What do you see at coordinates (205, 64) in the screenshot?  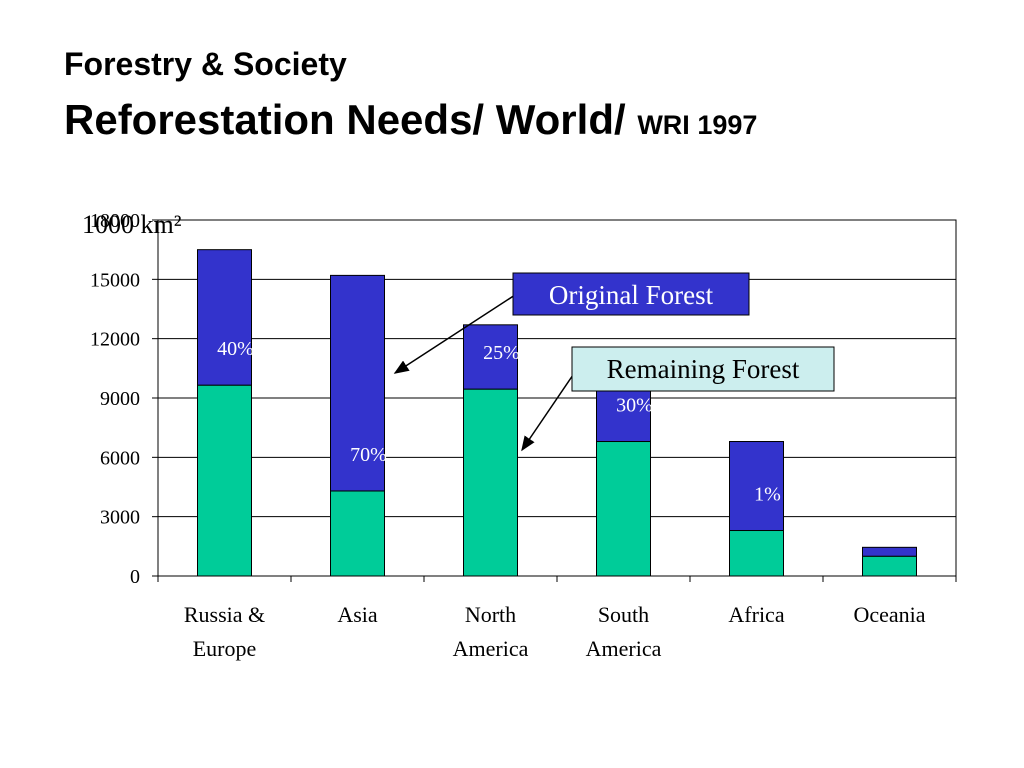 I see `title: Forestry & Society` at bounding box center [205, 64].